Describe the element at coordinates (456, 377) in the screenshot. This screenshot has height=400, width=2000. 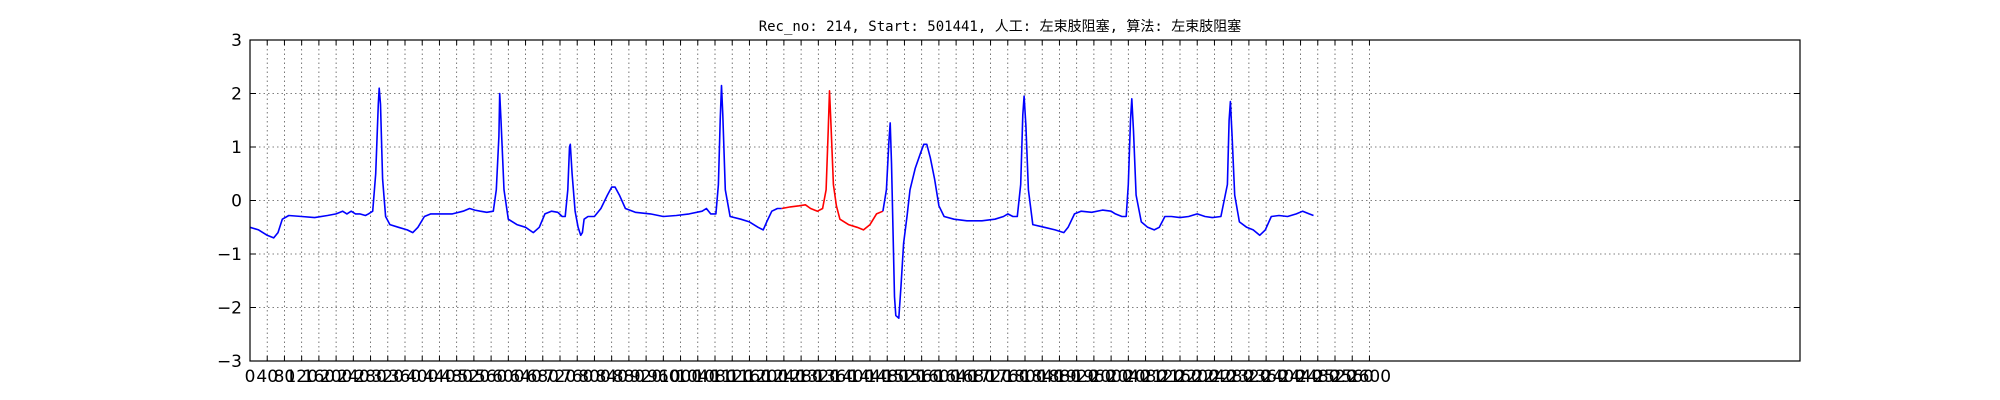
I see `x-tick-label: 480` at that location.